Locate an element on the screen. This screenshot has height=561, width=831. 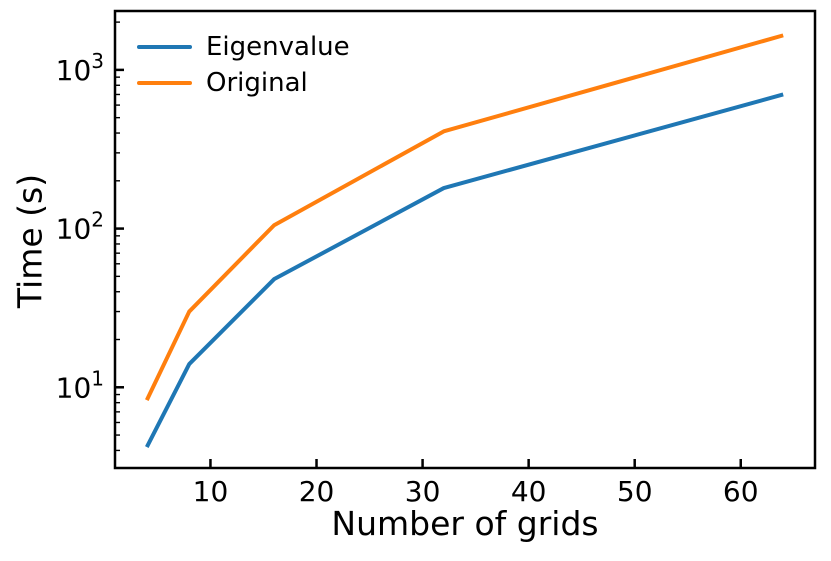
legend-item-eigenvalue: Eigenvalue is located at coordinates (243, 47).